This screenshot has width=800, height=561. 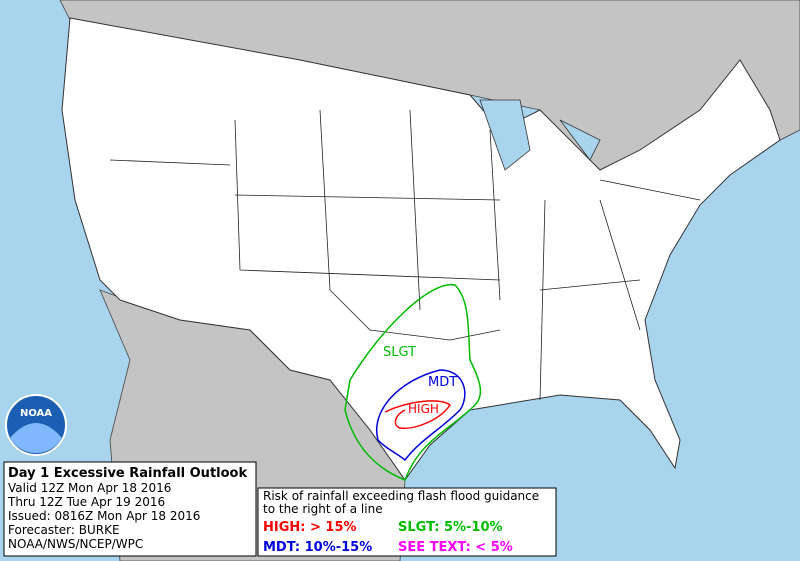 I want to click on info-line: Forecaster: BURKE, so click(x=64, y=530).